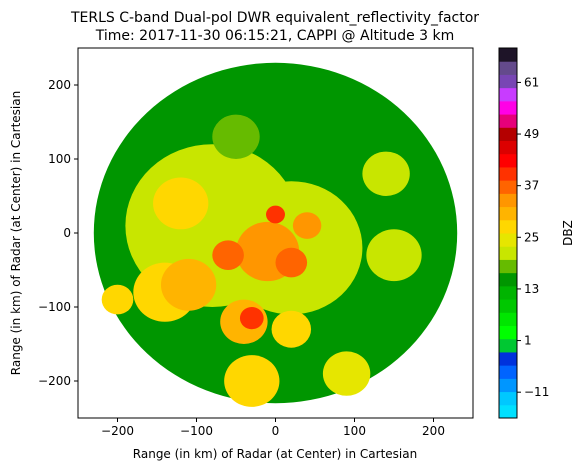  Describe the element at coordinates (276, 431) in the screenshot. I see `x-tick-label: 0` at that location.